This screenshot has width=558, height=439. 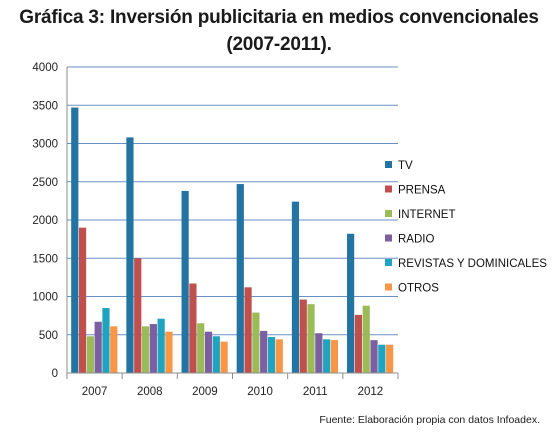 What do you see at coordinates (106, 340) in the screenshot?
I see `bar-revistas-y-dominicales-2007` at bounding box center [106, 340].